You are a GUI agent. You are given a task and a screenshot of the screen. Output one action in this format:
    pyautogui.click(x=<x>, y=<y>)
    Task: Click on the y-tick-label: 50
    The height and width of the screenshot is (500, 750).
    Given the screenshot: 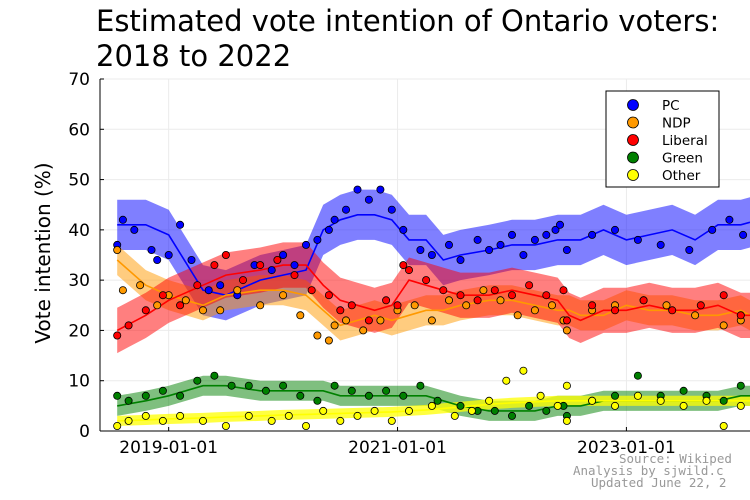 What is the action you would take?
    pyautogui.click(x=79, y=181)
    